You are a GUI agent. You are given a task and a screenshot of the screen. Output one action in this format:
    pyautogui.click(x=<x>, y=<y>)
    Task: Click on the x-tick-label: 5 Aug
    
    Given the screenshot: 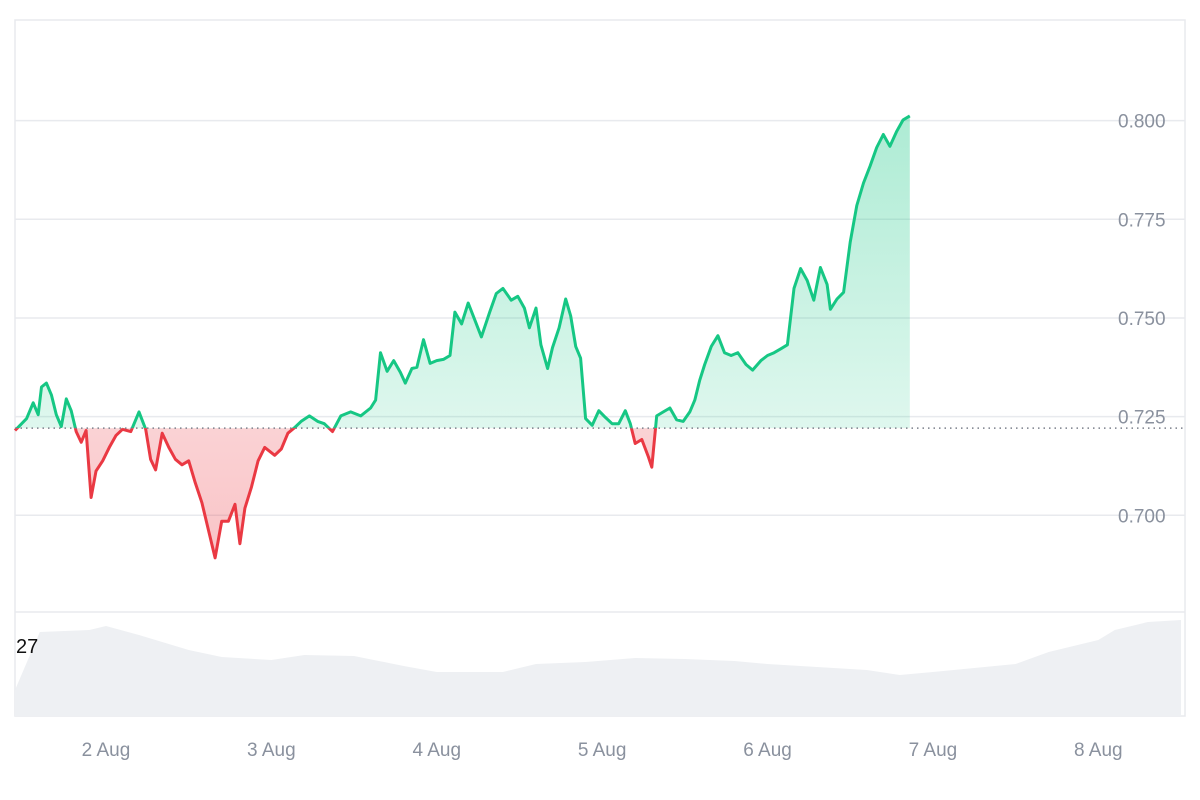 What is the action you would take?
    pyautogui.click(x=602, y=750)
    